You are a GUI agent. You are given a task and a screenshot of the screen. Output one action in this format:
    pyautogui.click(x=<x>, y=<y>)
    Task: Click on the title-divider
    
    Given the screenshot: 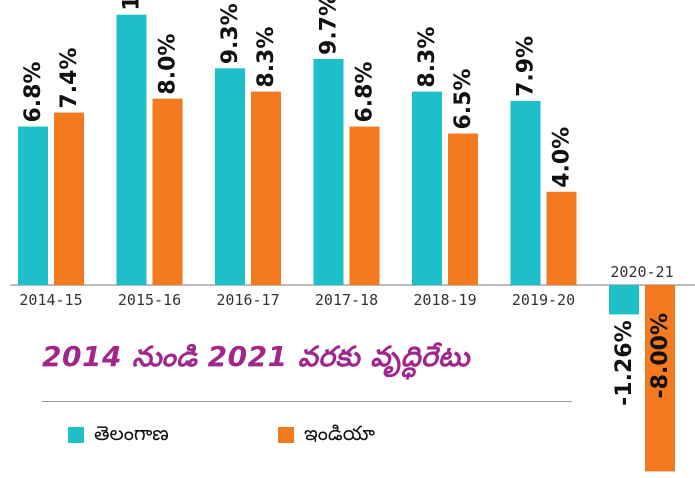 What is the action you would take?
    pyautogui.click(x=307, y=401)
    